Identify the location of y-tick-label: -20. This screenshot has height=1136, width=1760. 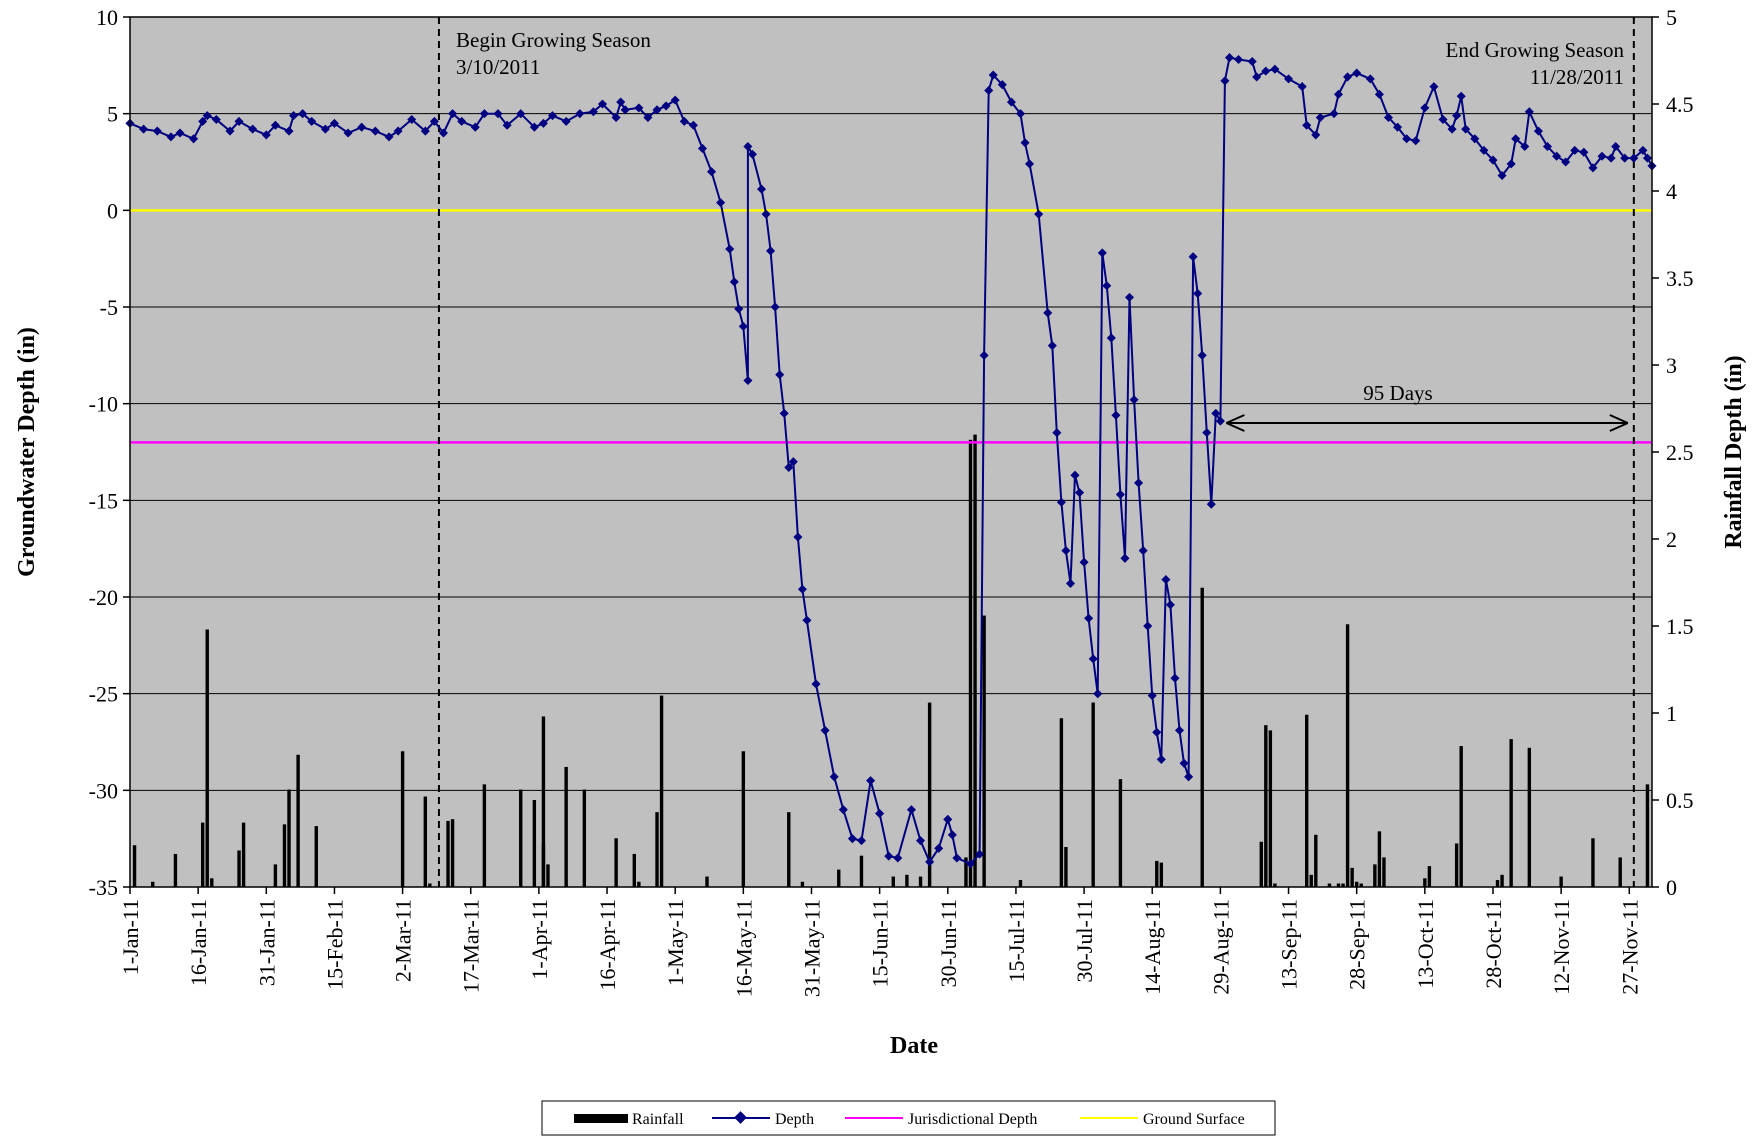
(103, 597).